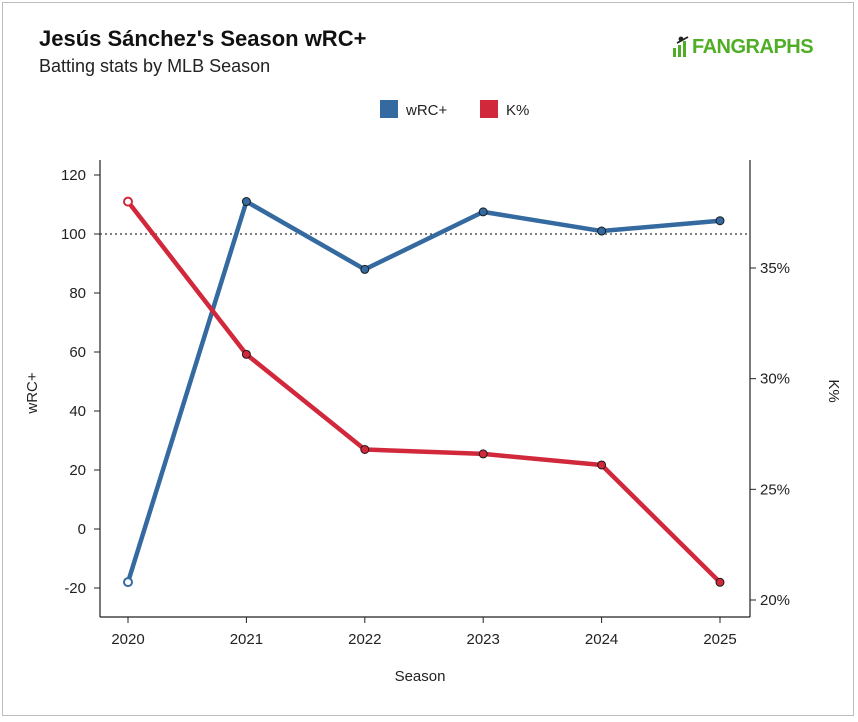 The image size is (858, 722). I want to click on batter-icon, so click(681, 46).